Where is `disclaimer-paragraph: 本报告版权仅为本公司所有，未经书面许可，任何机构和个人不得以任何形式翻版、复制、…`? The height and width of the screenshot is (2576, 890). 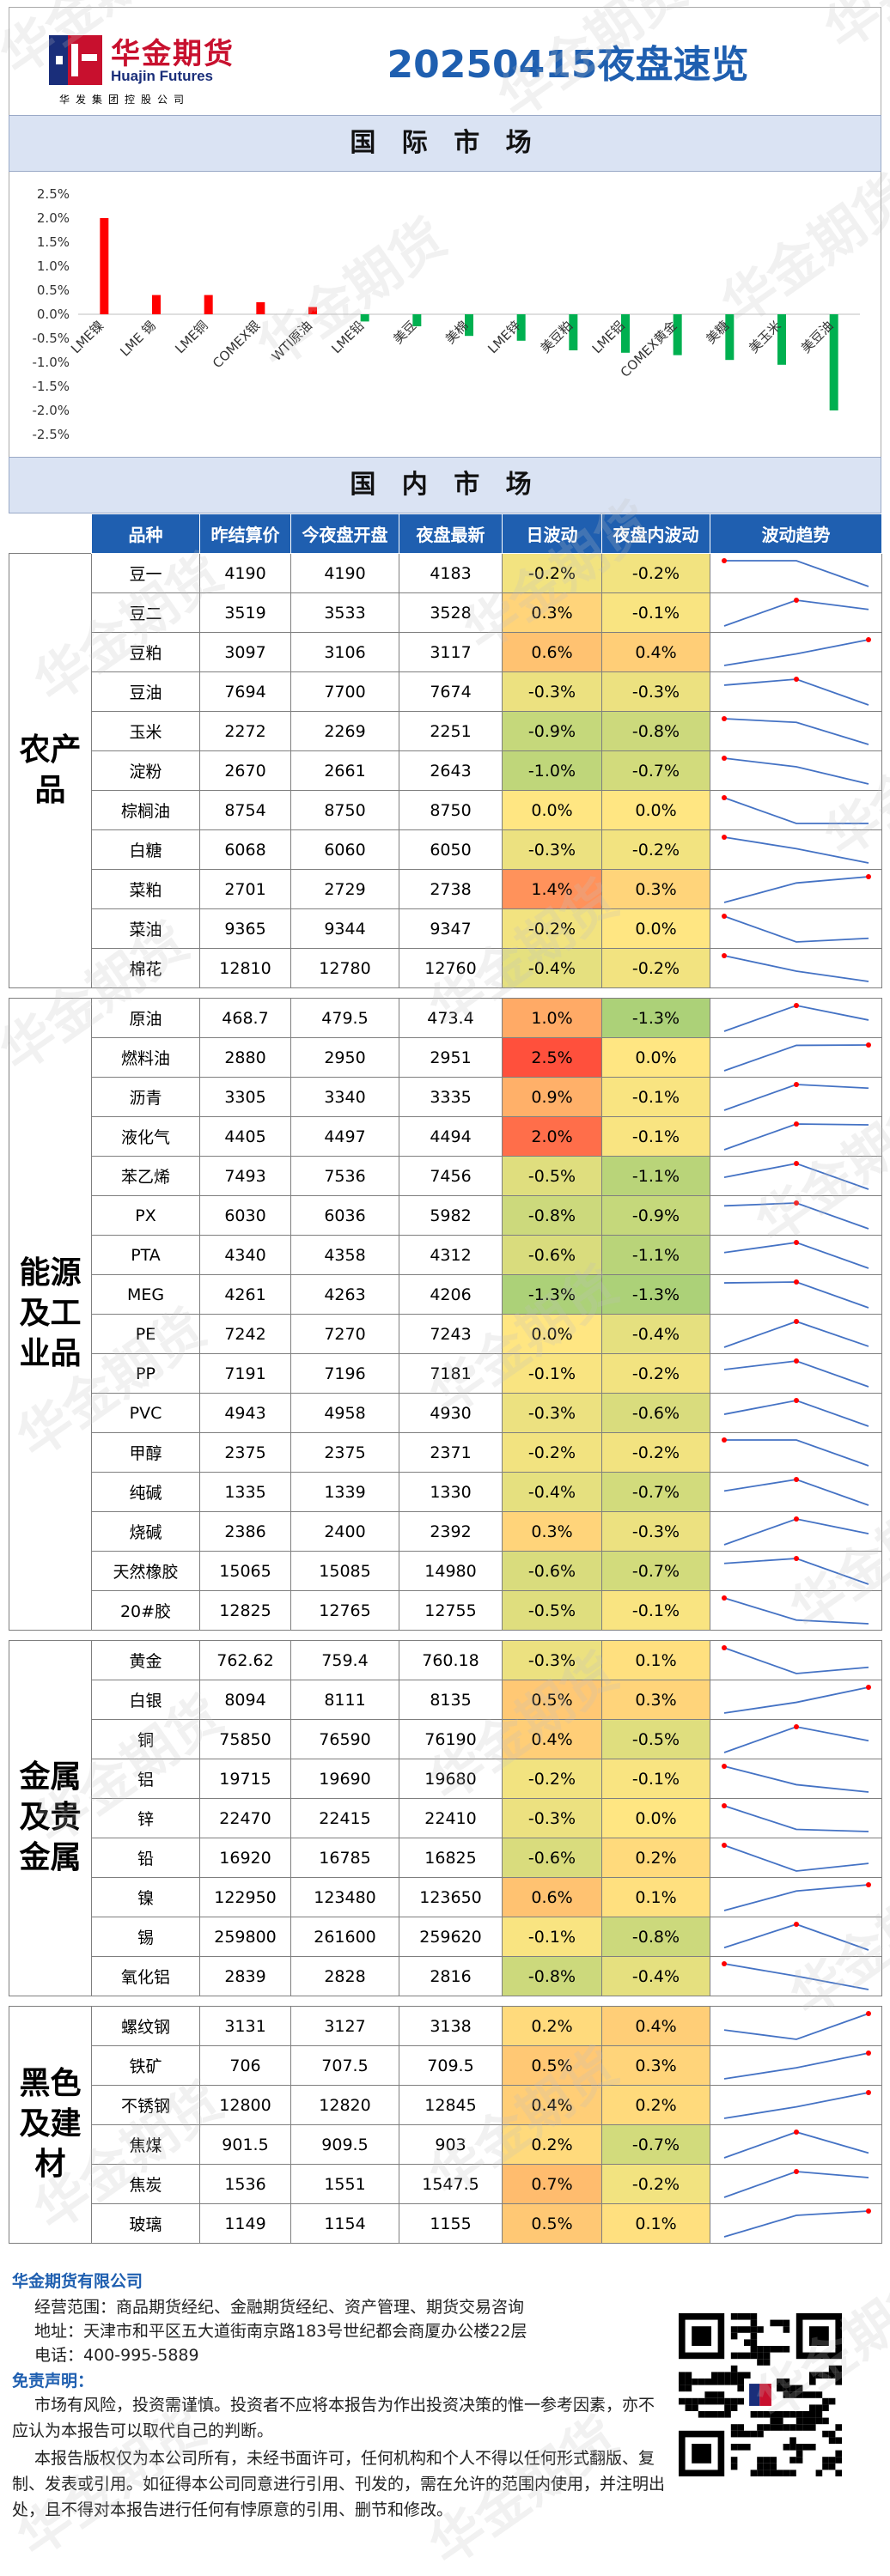
disclaimer-paragraph: 本报告版权仅为本公司所有，未经书面许可，任何机构和个人不得以任何形式翻版、复制、… is located at coordinates (339, 2484).